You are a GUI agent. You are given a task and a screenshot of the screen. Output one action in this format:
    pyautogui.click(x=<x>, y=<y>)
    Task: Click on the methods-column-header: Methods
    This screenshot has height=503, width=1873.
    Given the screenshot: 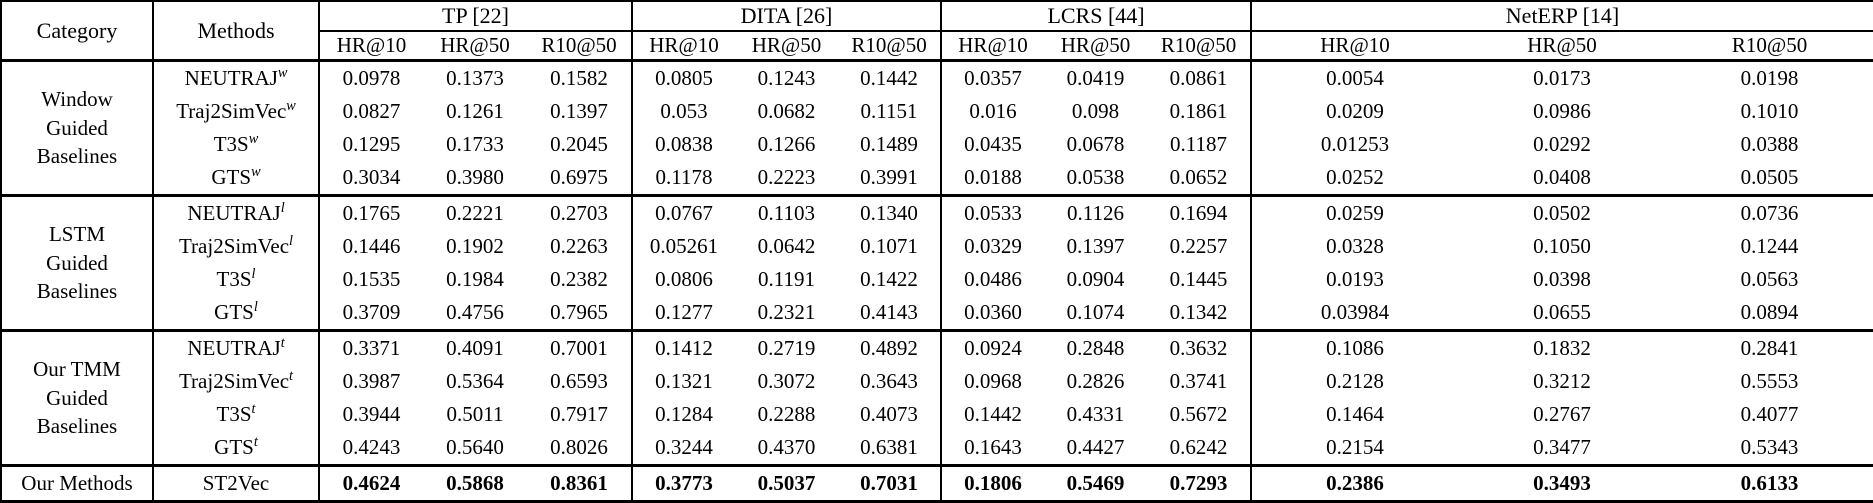 What is the action you would take?
    pyautogui.click(x=235, y=31)
    